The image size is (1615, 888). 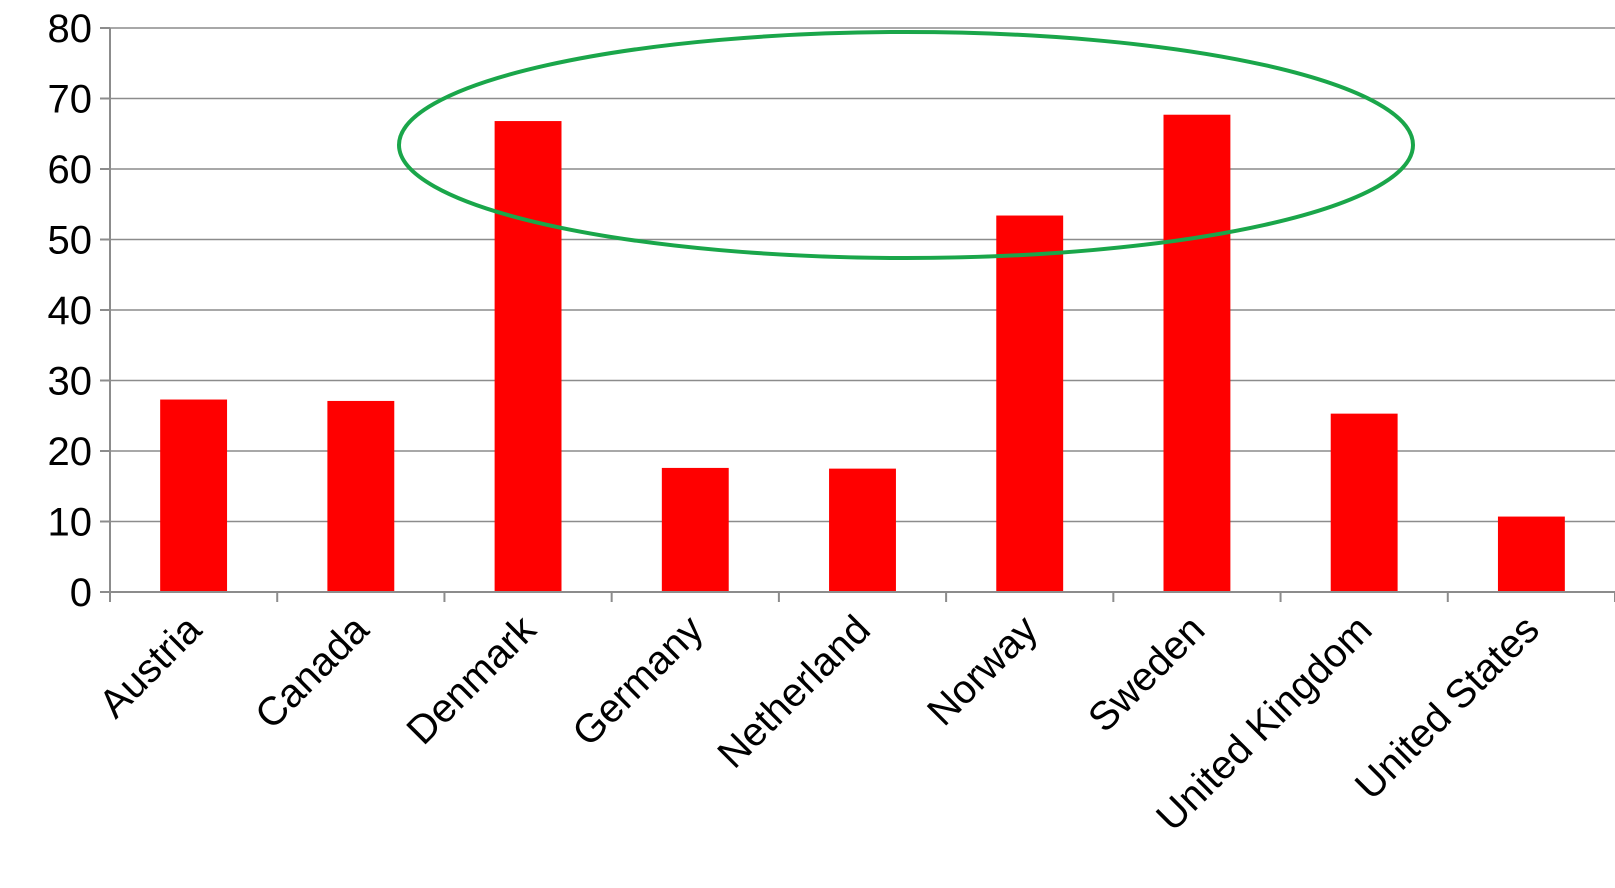 I want to click on x-tick-label: Germany, so click(x=637, y=680).